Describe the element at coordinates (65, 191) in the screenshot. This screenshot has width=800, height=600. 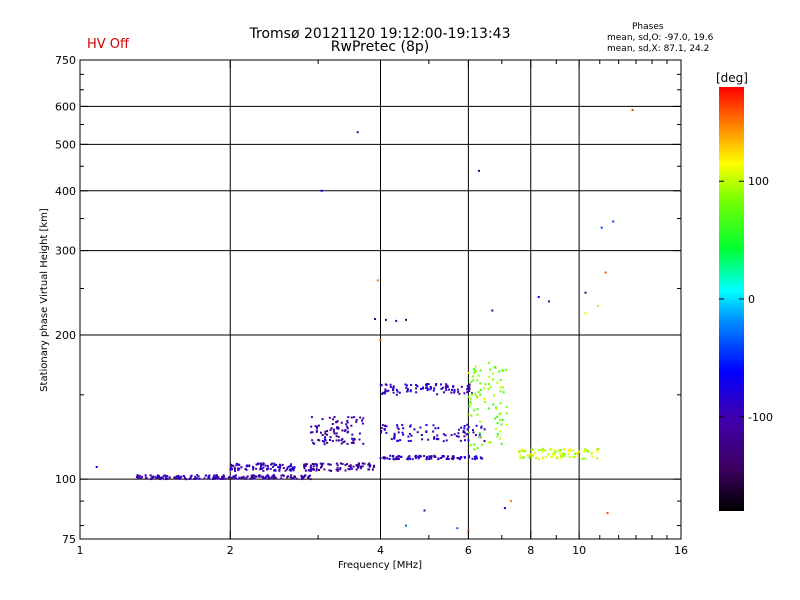
I see `y-tick-label: 400` at that location.